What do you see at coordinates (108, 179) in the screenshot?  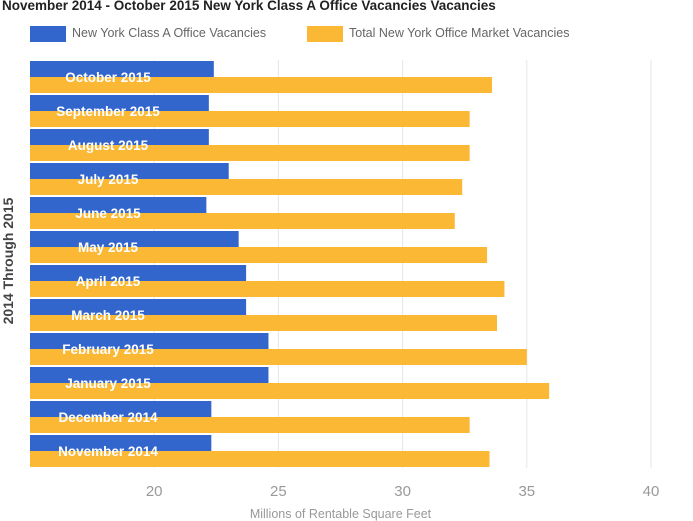 I see `category-label: July 2015` at bounding box center [108, 179].